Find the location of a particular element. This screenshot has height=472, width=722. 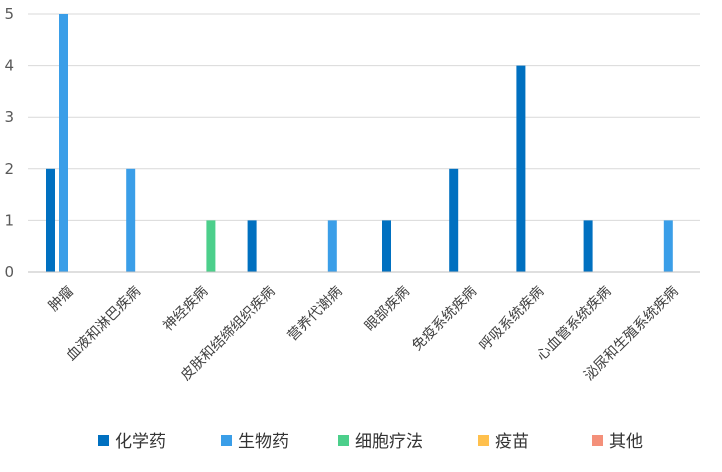

legend-label: 其他 is located at coordinates (626, 442).